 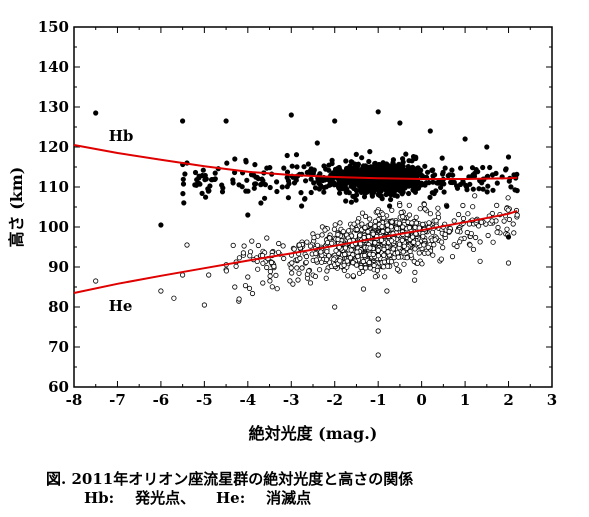 What do you see at coordinates (121, 306) in the screenshot?
I see `annotation-he: He` at bounding box center [121, 306].